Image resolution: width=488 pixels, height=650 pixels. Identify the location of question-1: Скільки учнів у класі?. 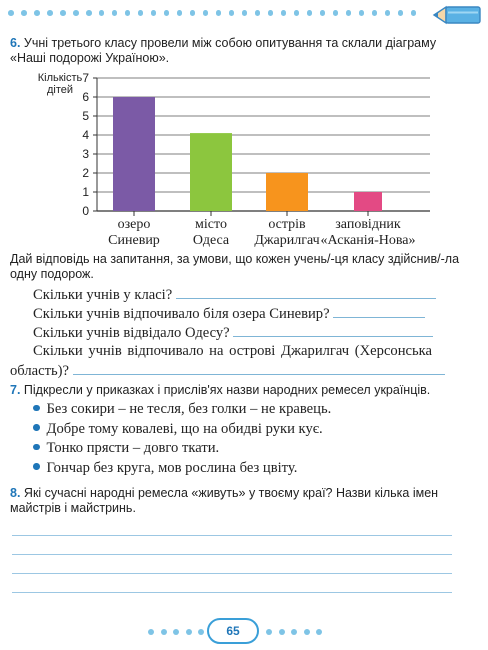
(234, 295).